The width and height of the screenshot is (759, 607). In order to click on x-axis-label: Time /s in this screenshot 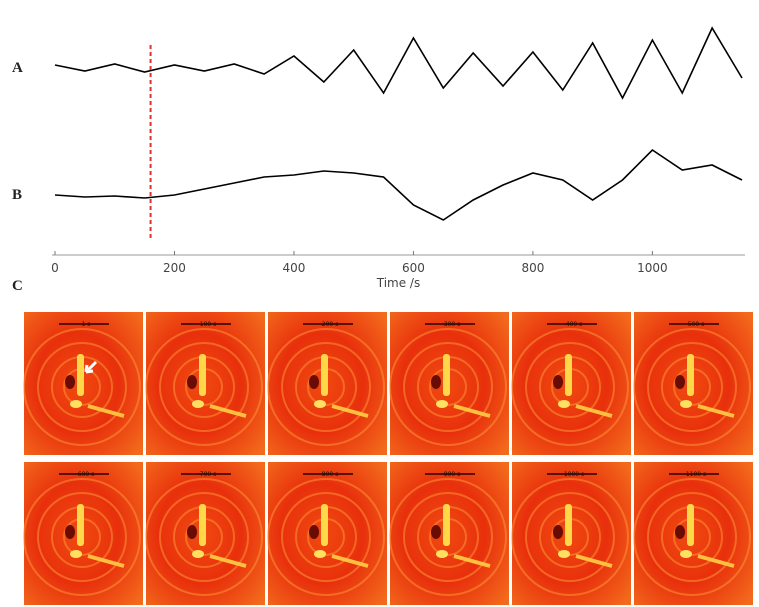, I will do `click(398, 283)`.